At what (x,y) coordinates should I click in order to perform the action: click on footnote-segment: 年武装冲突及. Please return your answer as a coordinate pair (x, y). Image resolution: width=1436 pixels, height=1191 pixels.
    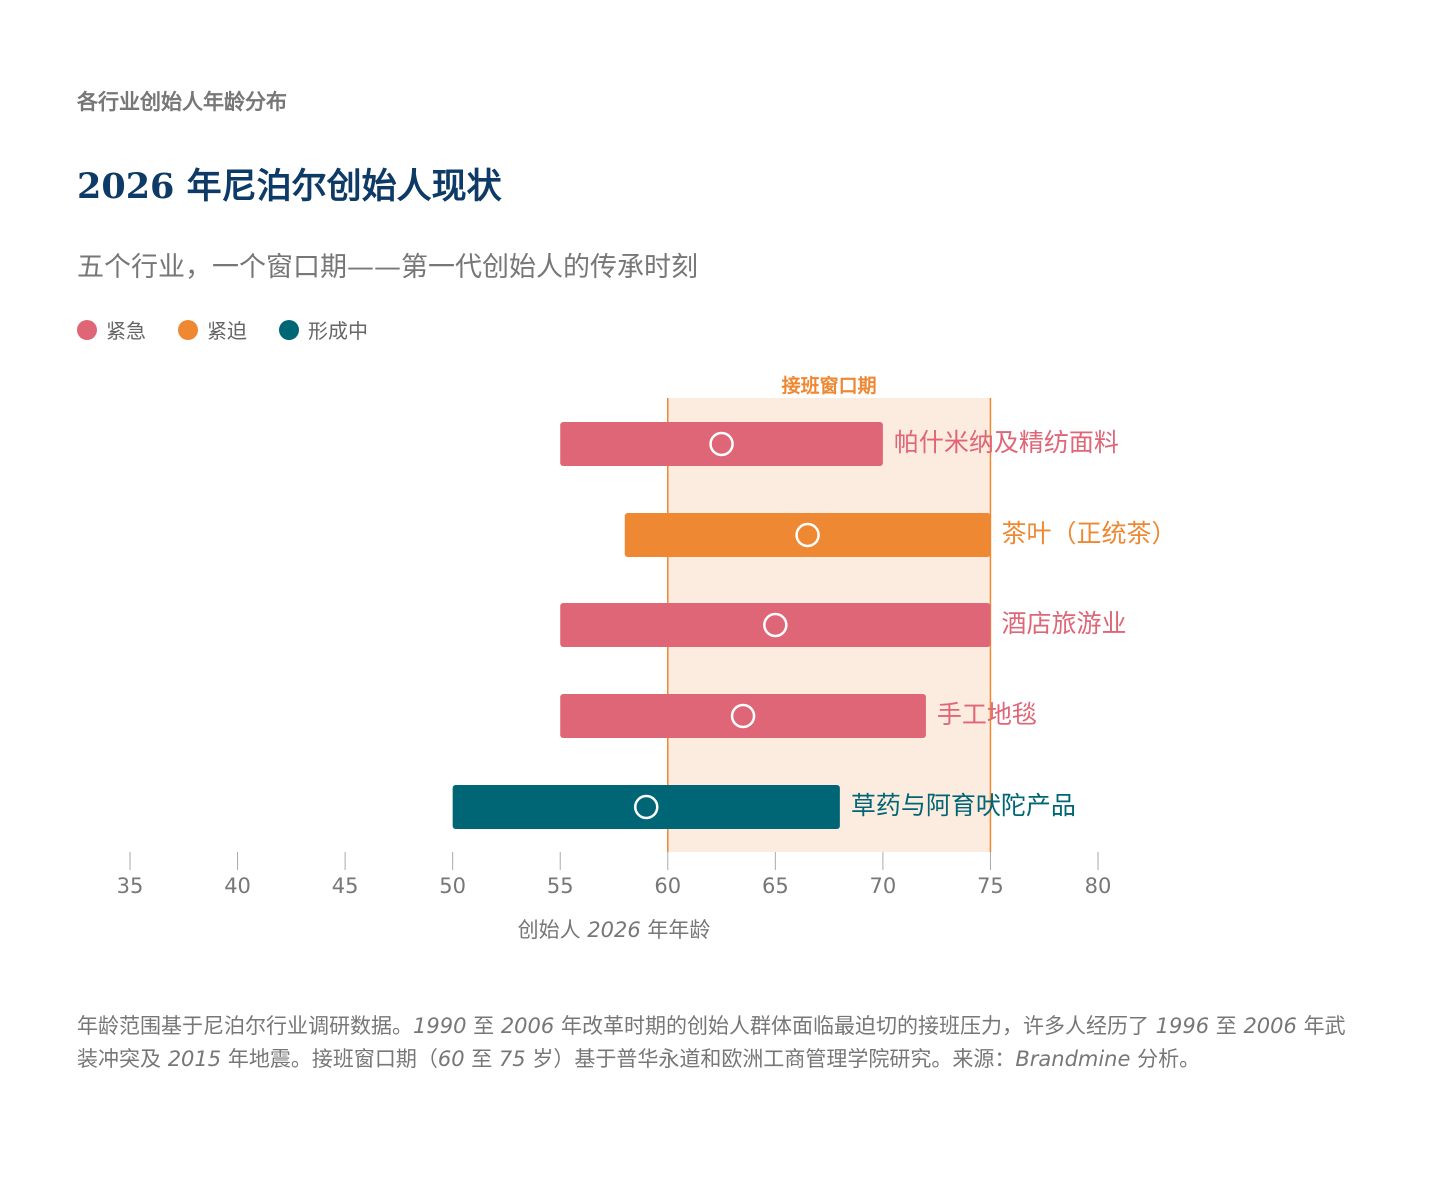
    Looking at the image, I should click on (711, 1042).